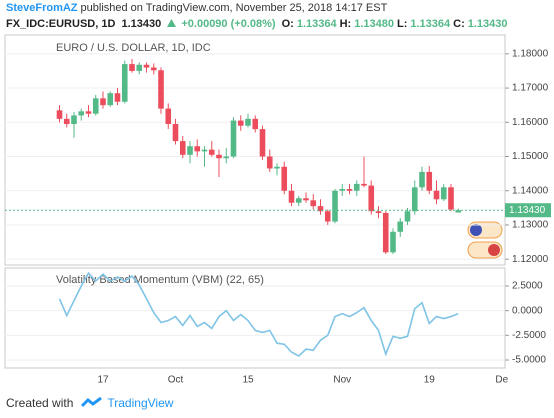 The height and width of the screenshot is (418, 554). I want to click on ohlc: O: 1.13364 H: 1.13480 L: 1.13364 C: 1.13430, so click(396, 24).